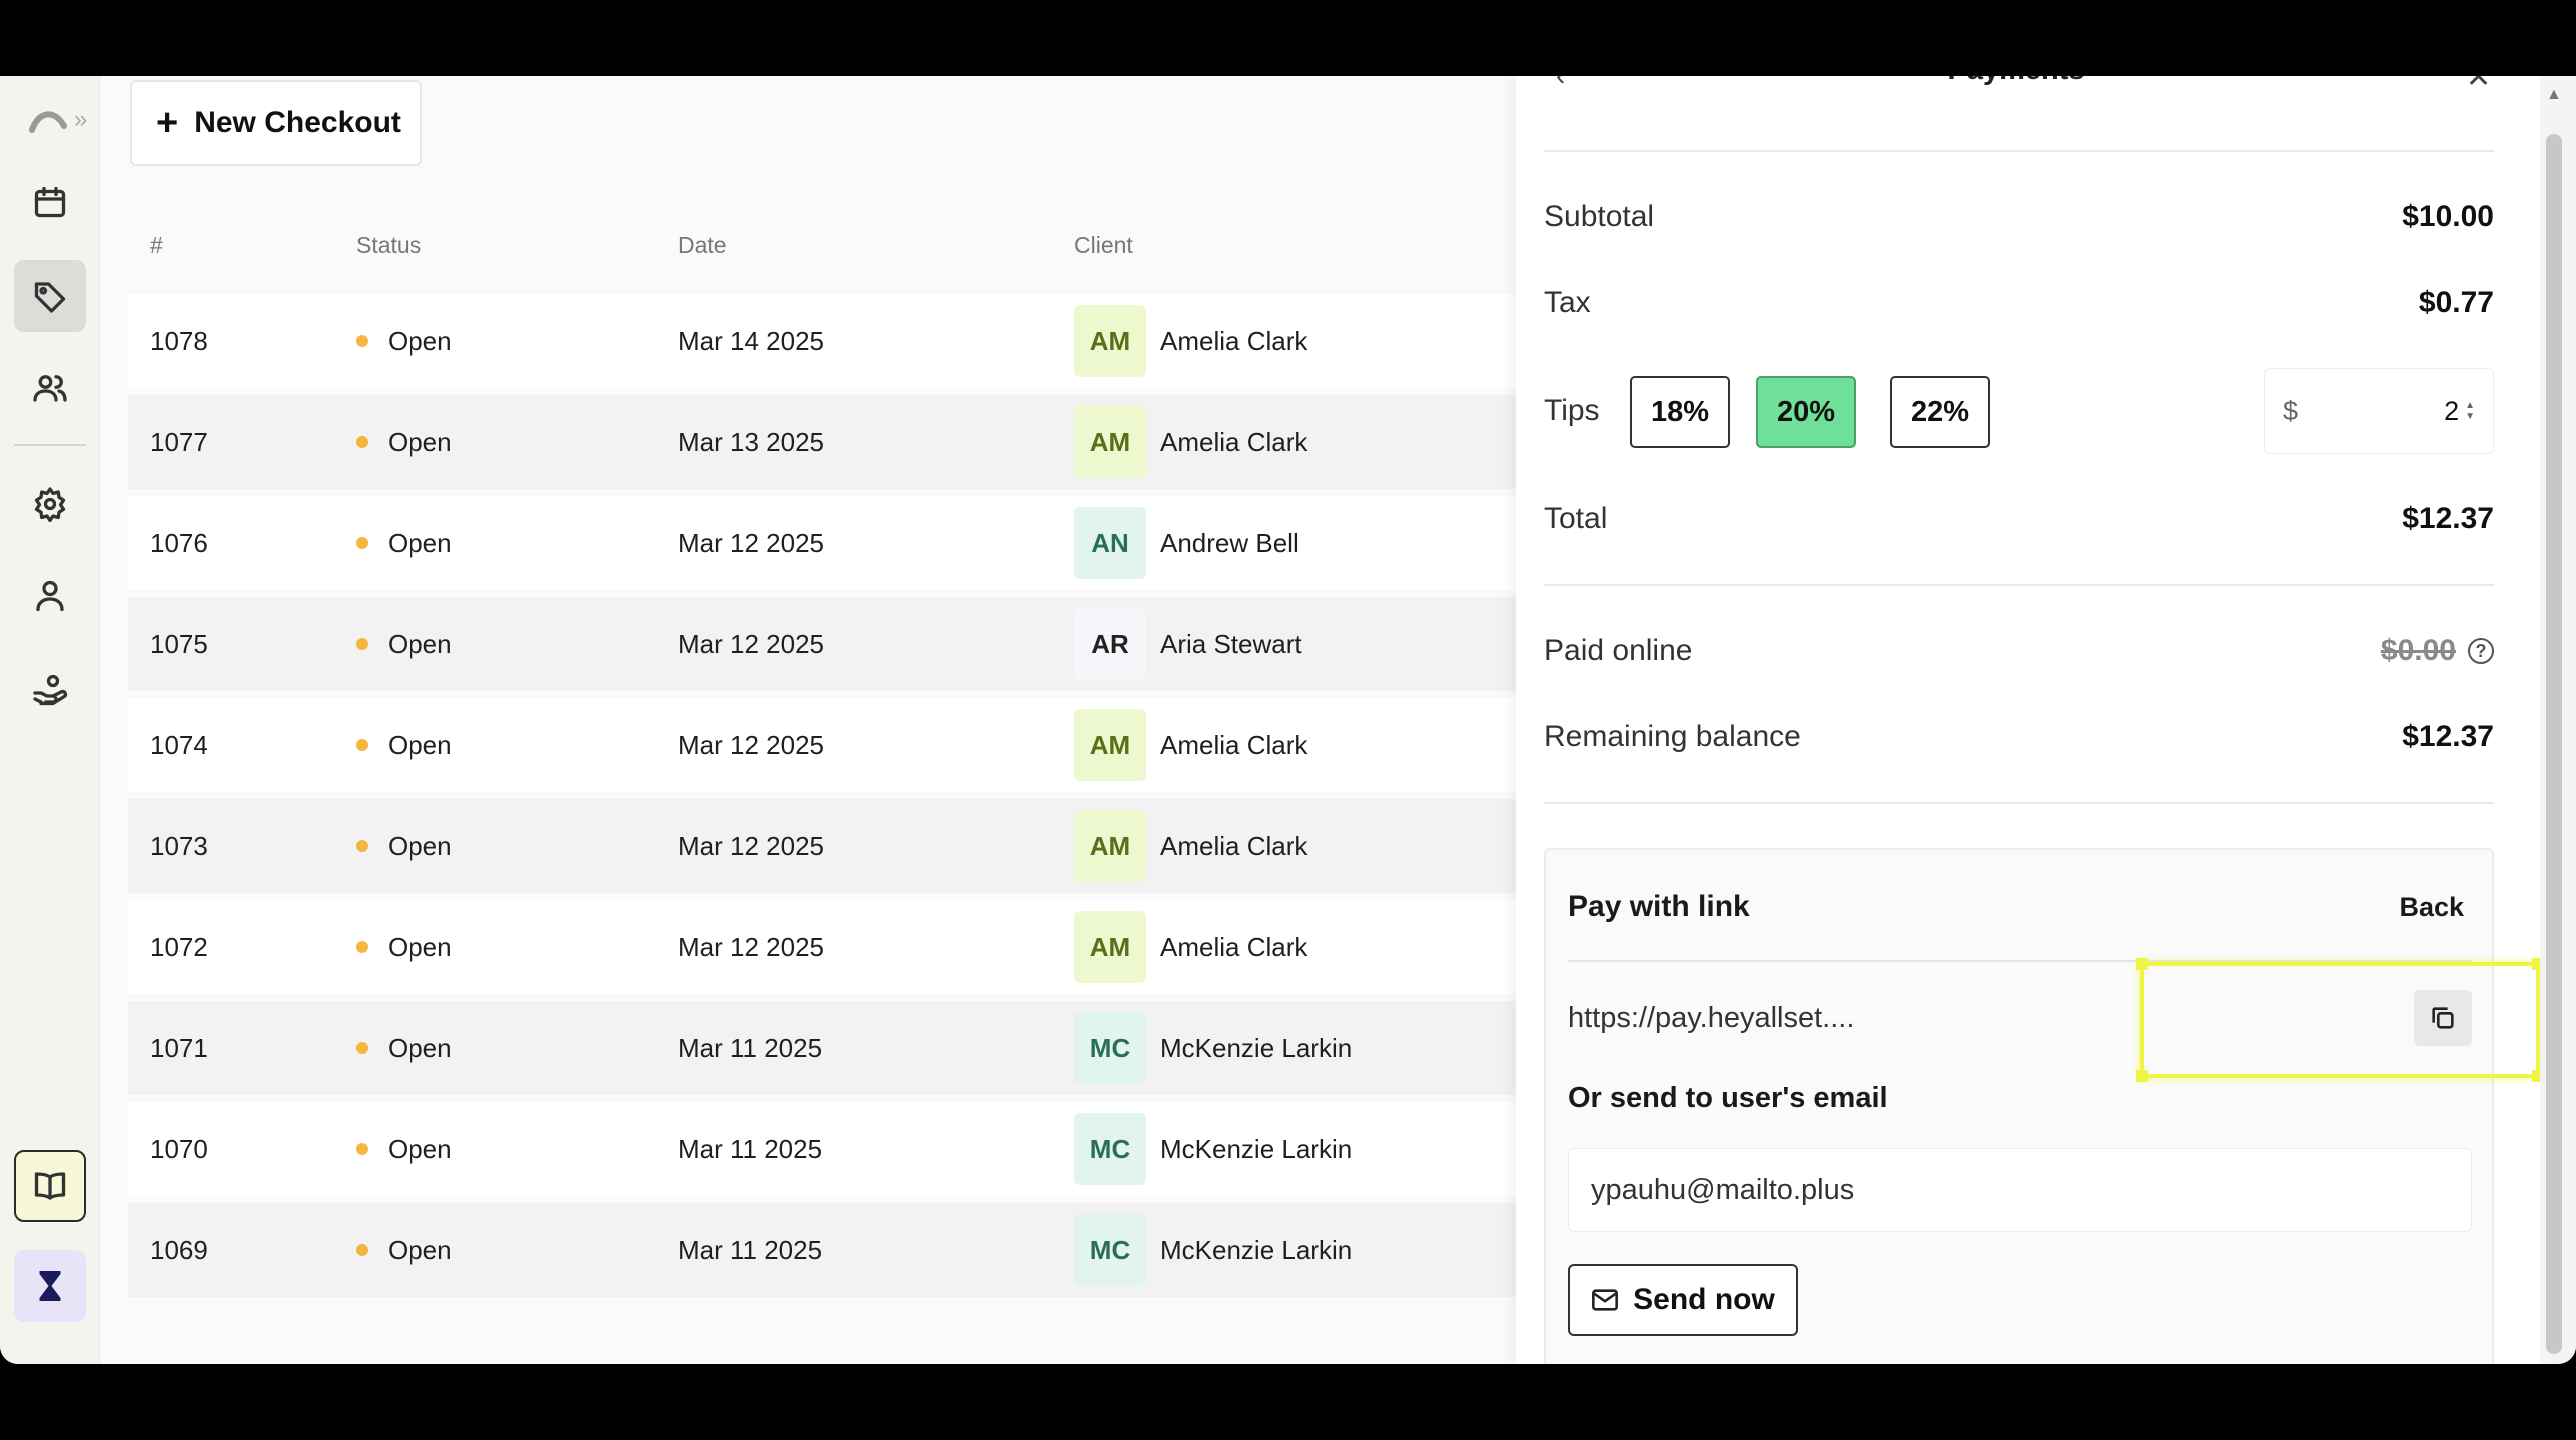 The height and width of the screenshot is (1440, 2576). I want to click on table-row: 1069 Open Mar 11 2025 MC McKenzie Larkin, so click(822, 1250).